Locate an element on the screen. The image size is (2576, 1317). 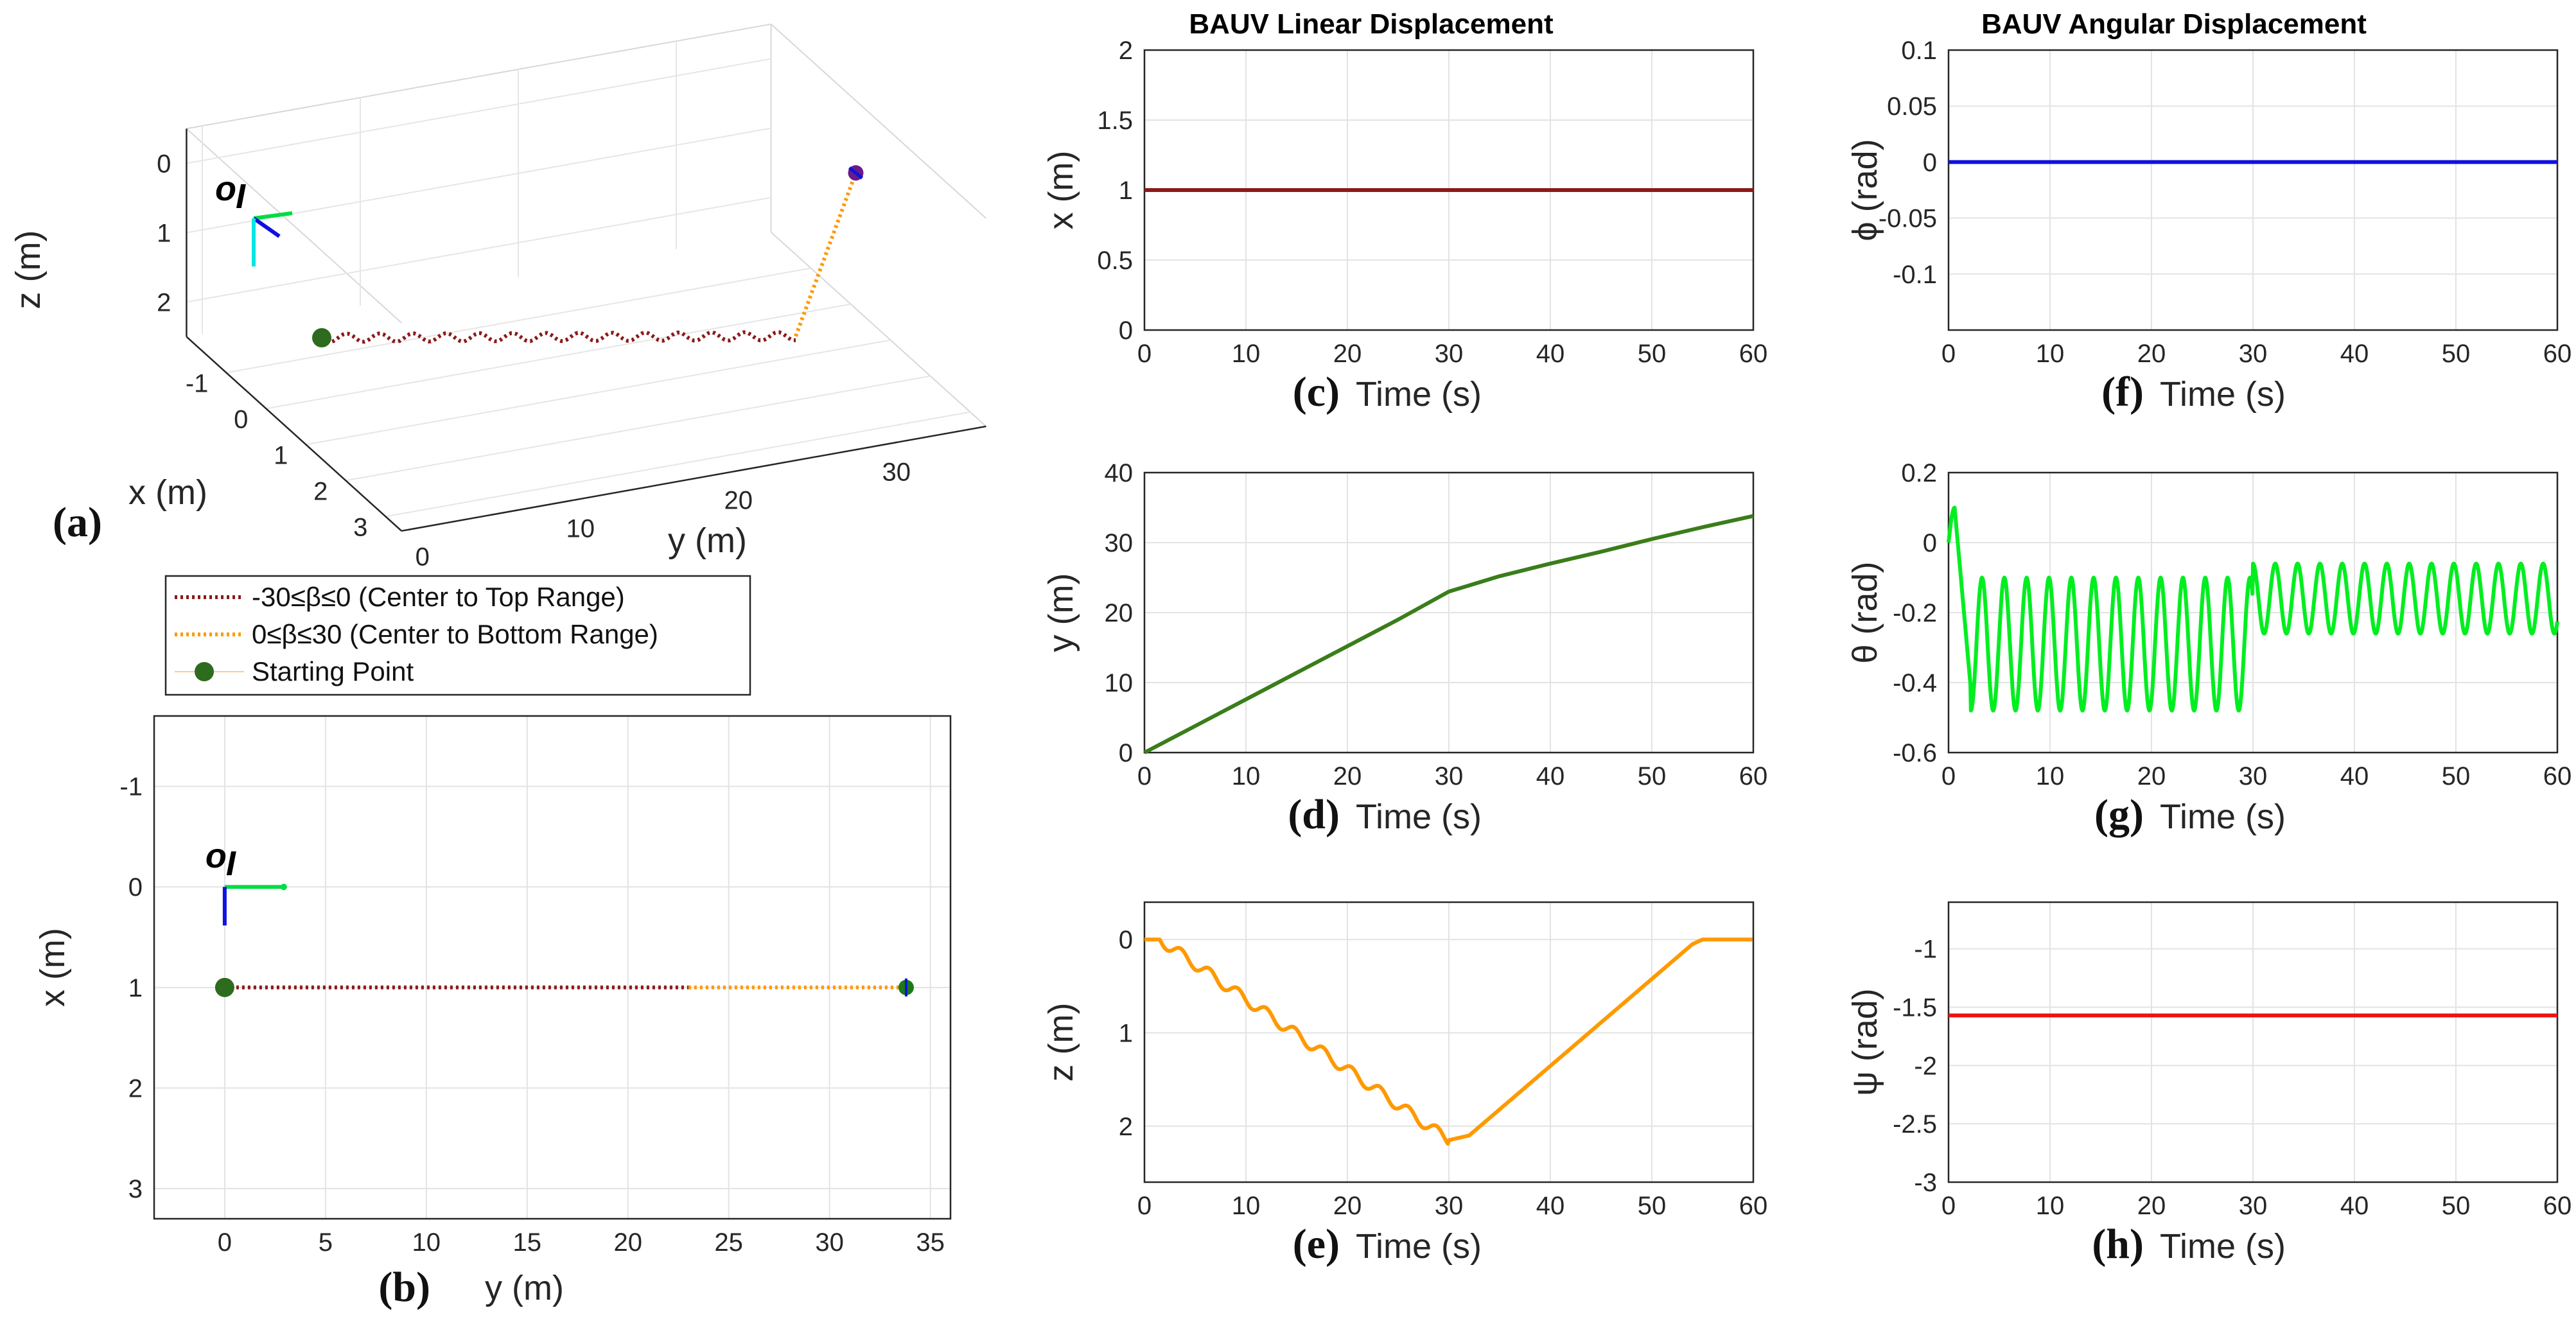
y-tick-label: 3 is located at coordinates (135, 1189).